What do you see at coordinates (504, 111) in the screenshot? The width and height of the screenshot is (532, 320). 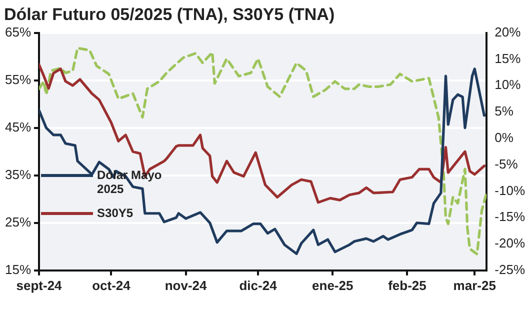 I see `y2-tick-label: 5%` at bounding box center [504, 111].